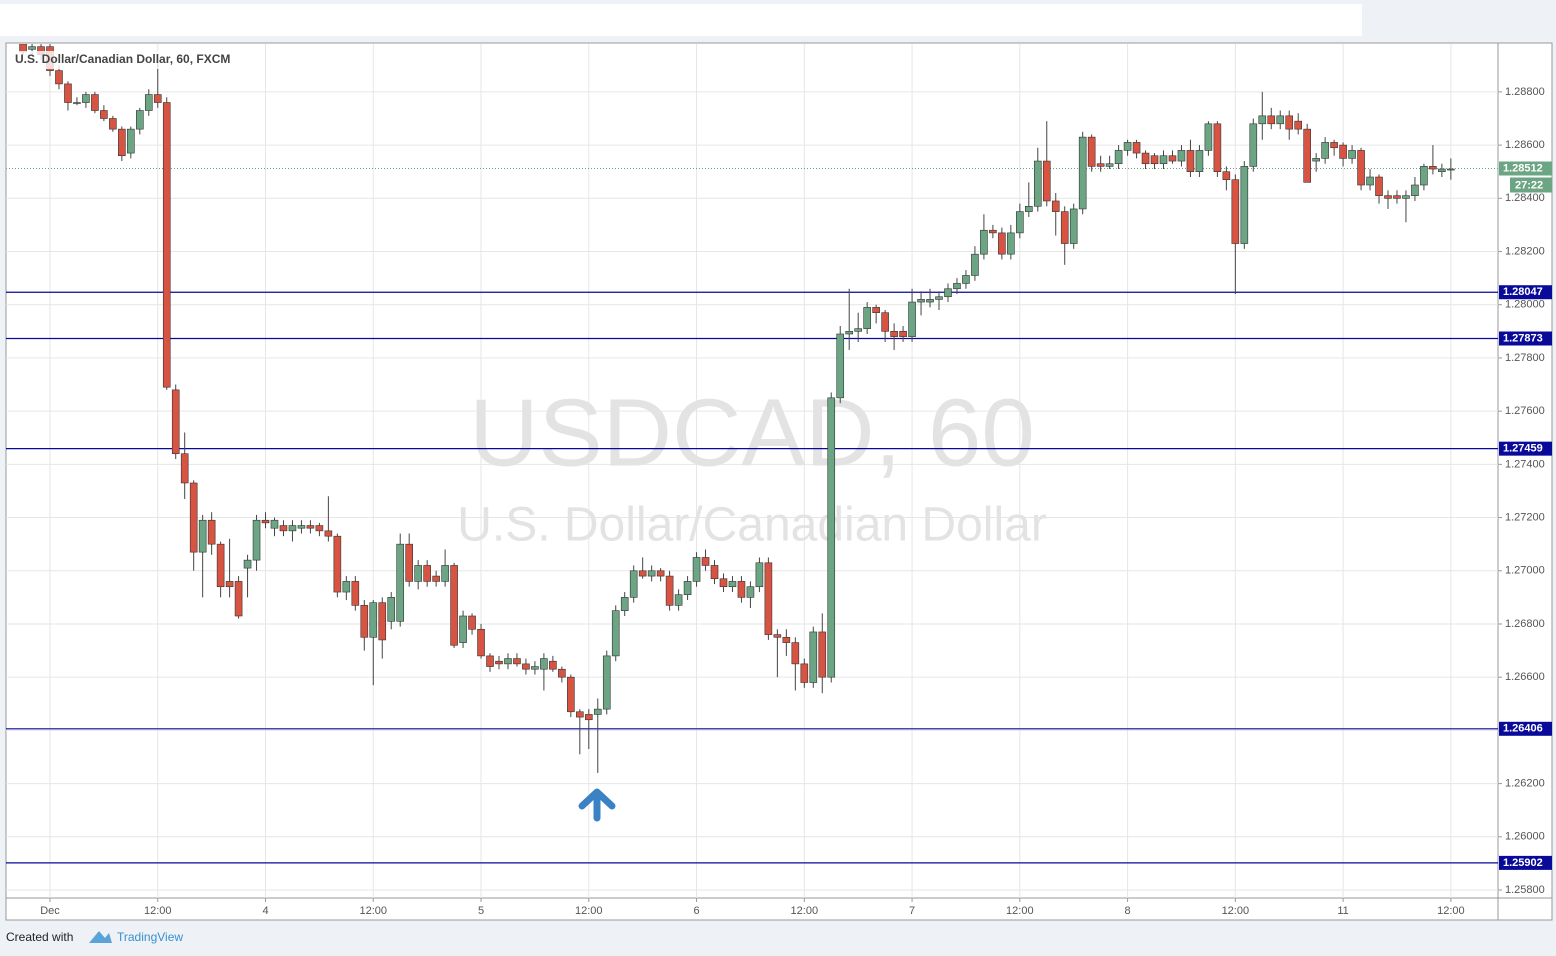  I want to click on y-tick-label: 1.28800, so click(1525, 92).